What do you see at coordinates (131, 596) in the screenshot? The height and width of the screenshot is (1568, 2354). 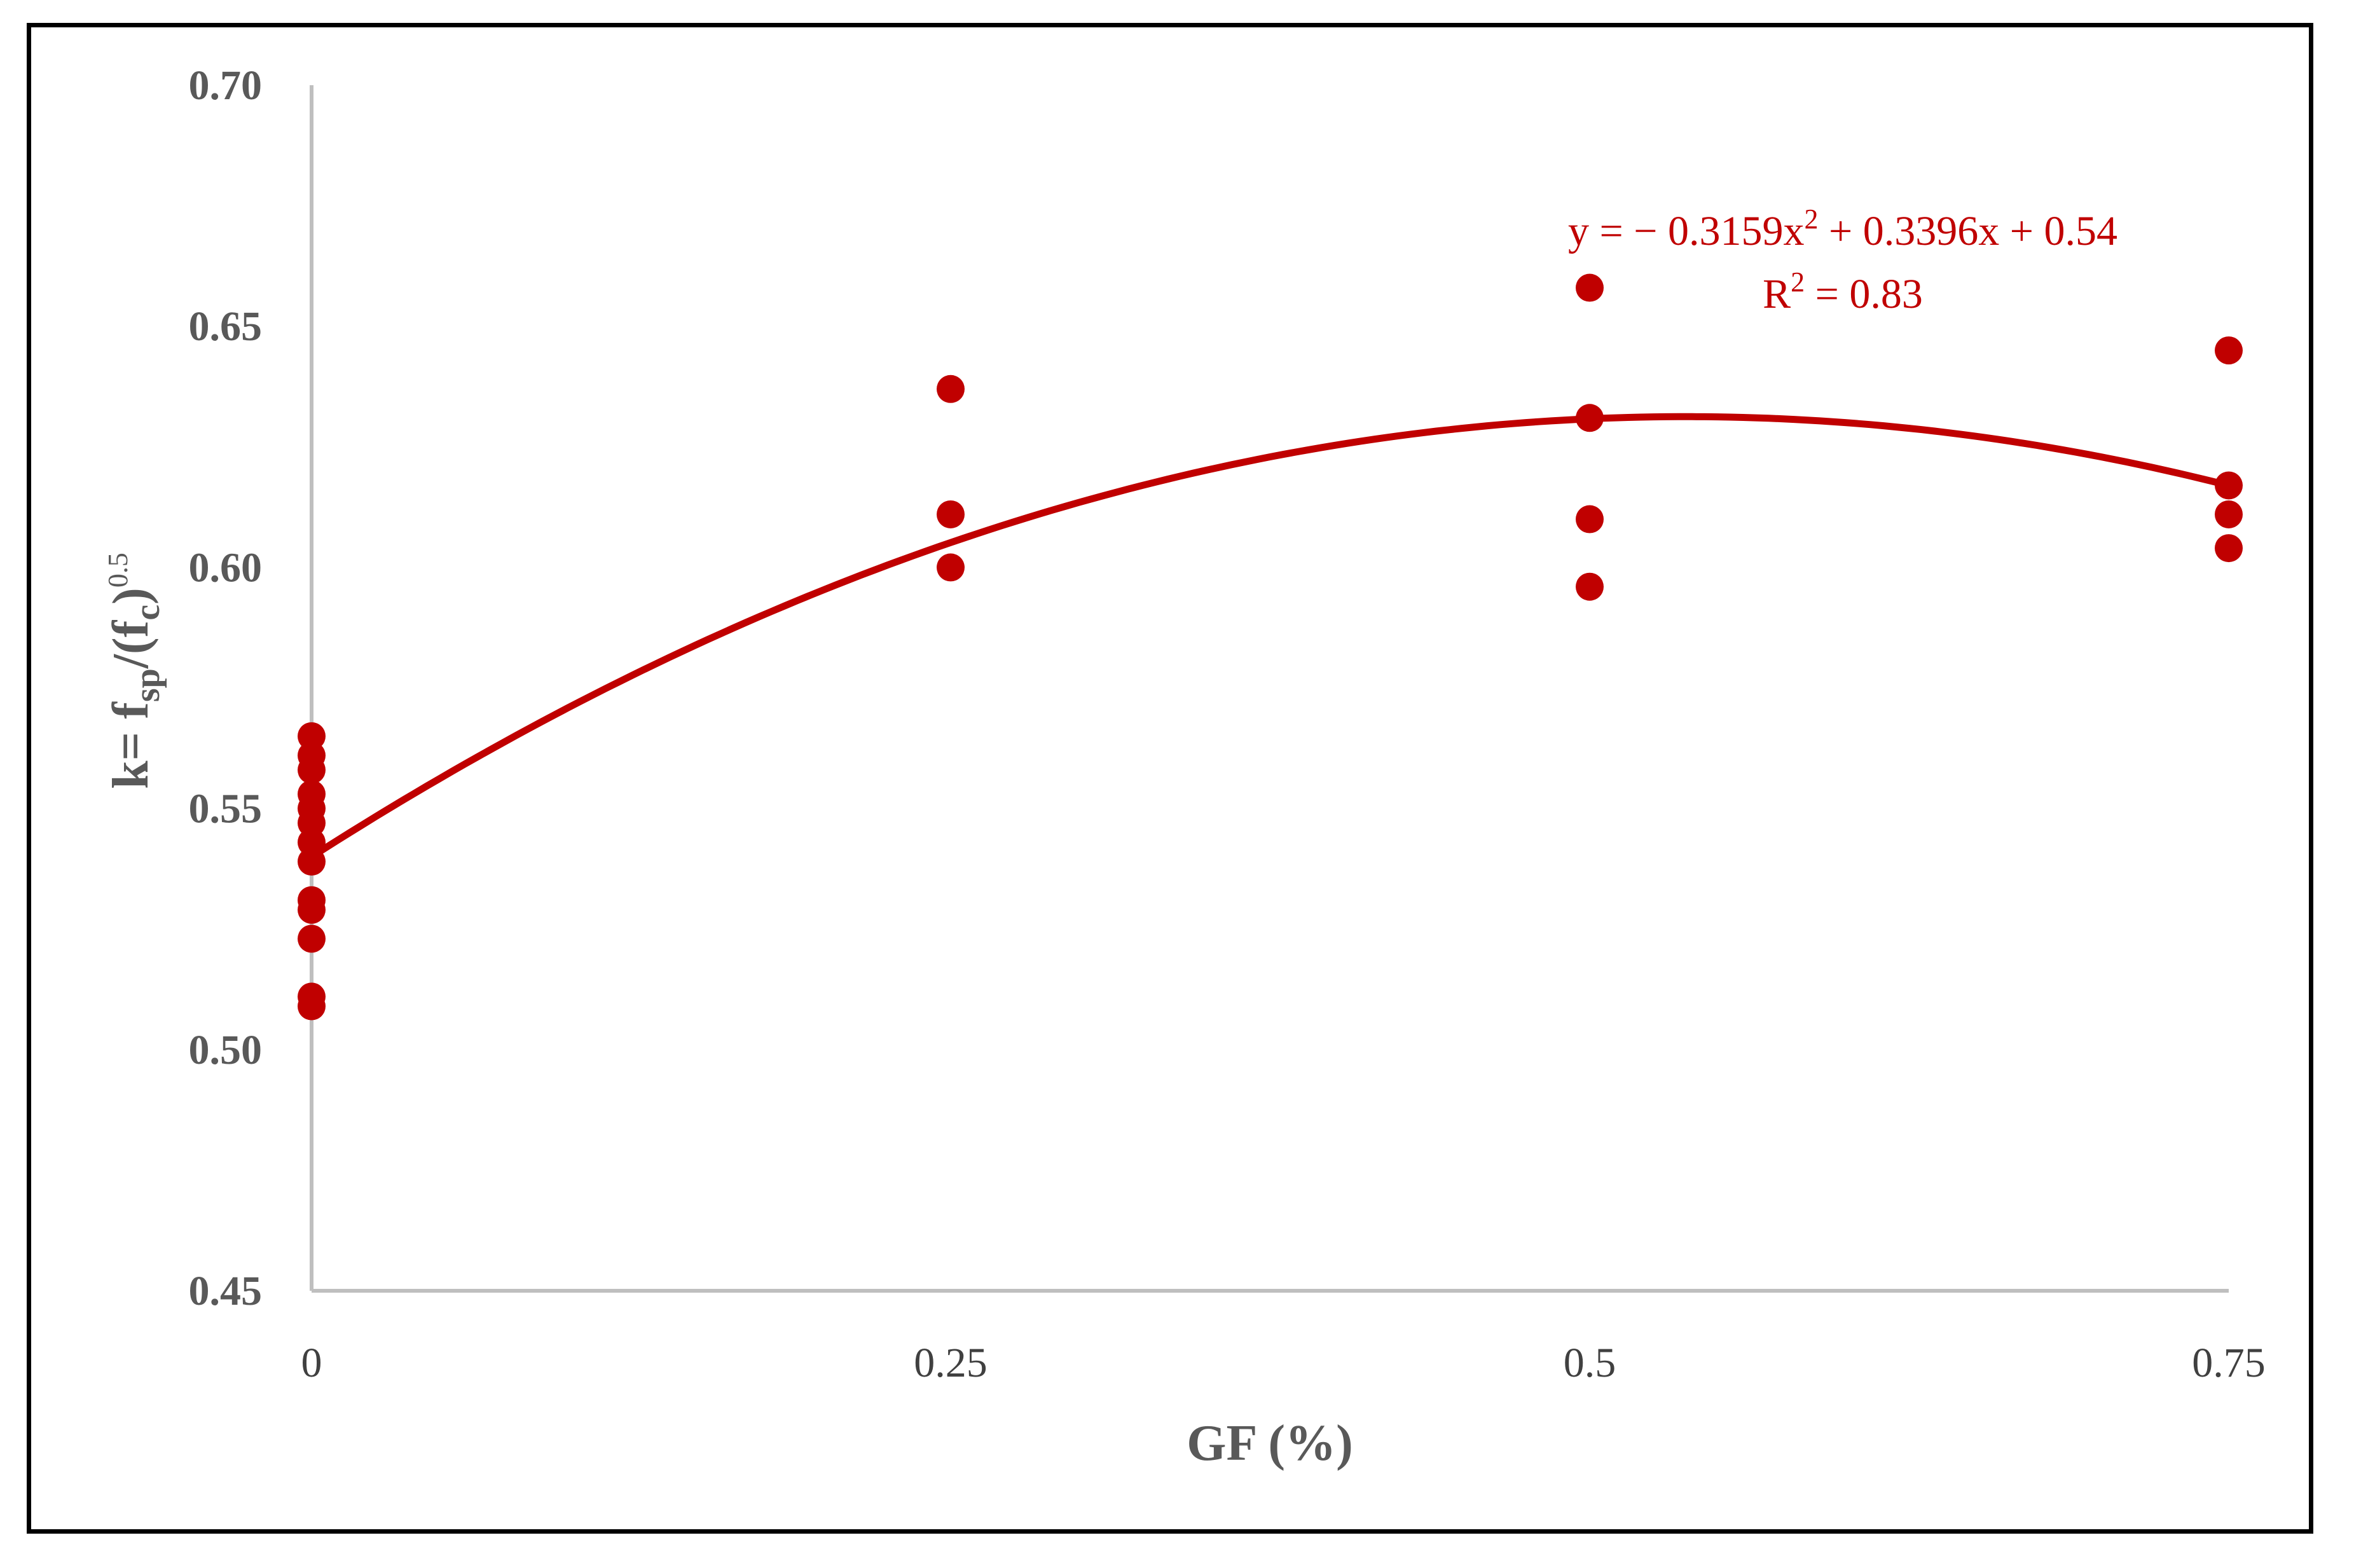 I see `y-axis-title-close: )` at bounding box center [131, 596].